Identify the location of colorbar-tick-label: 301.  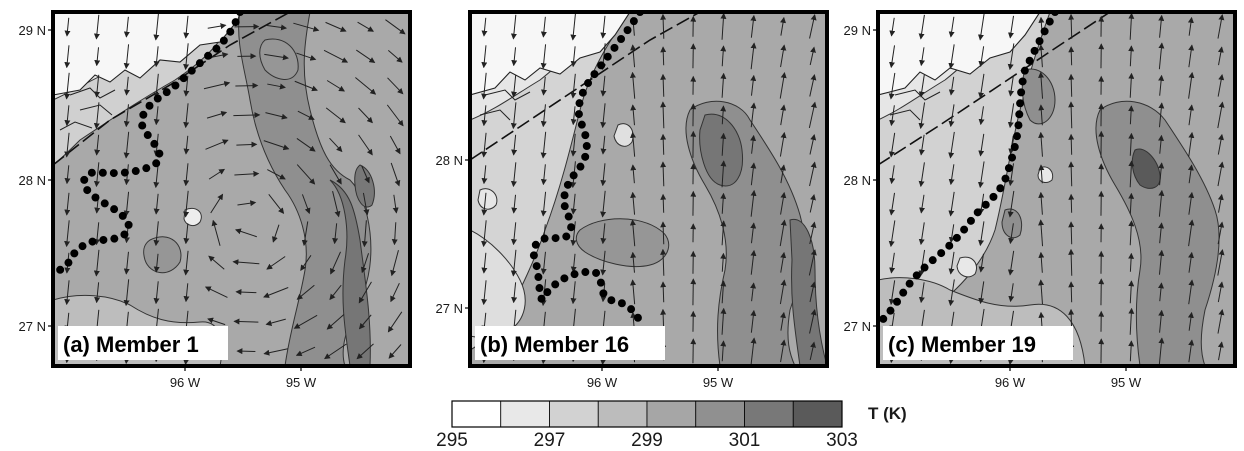
(745, 440).